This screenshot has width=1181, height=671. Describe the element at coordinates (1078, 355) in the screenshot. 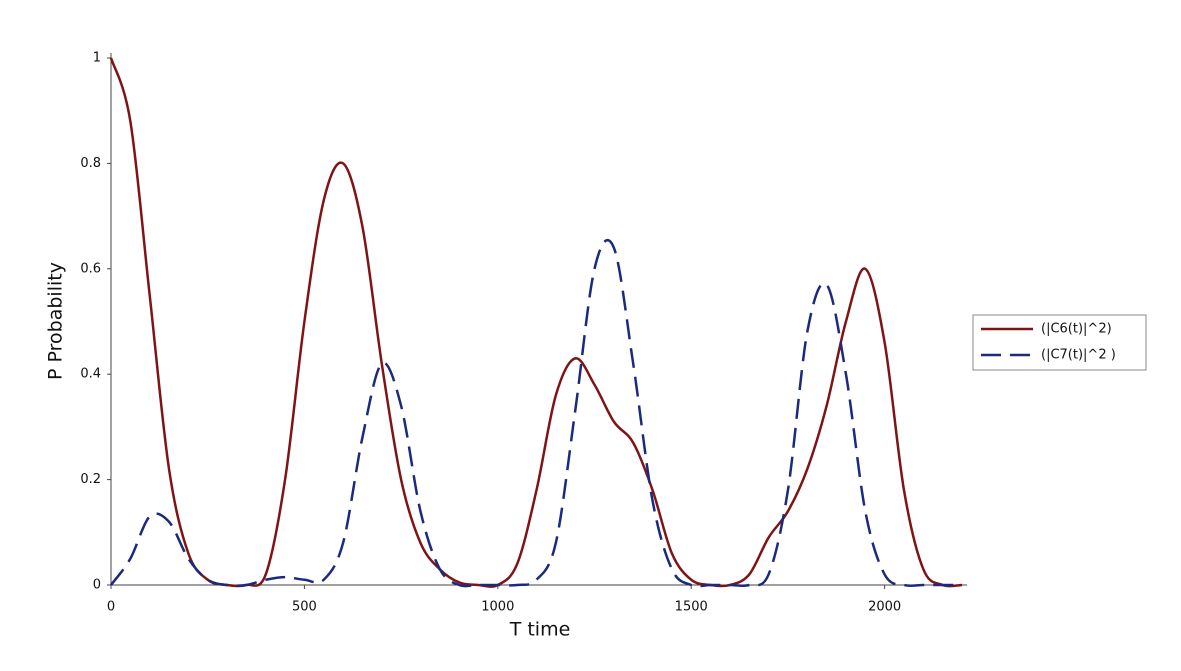

I see `legend-label: (|C7(t)|^2 )` at that location.